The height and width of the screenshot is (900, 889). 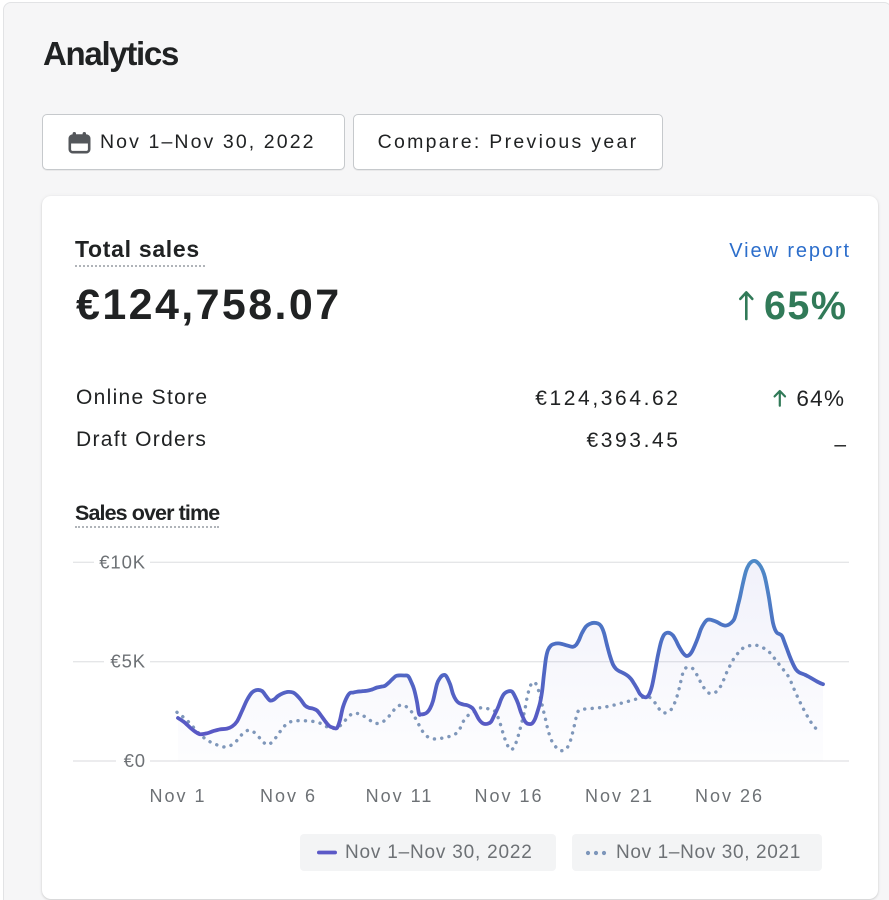 I want to click on svg-text: €0, so click(x=135, y=760).